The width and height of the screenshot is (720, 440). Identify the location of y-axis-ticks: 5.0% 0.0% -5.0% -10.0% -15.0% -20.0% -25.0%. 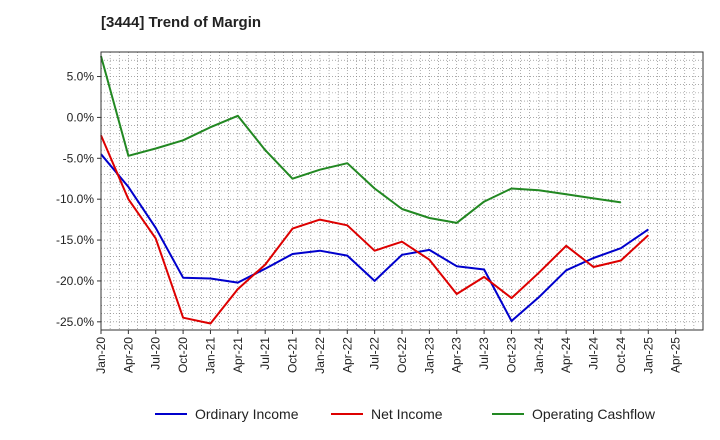
(78, 199).